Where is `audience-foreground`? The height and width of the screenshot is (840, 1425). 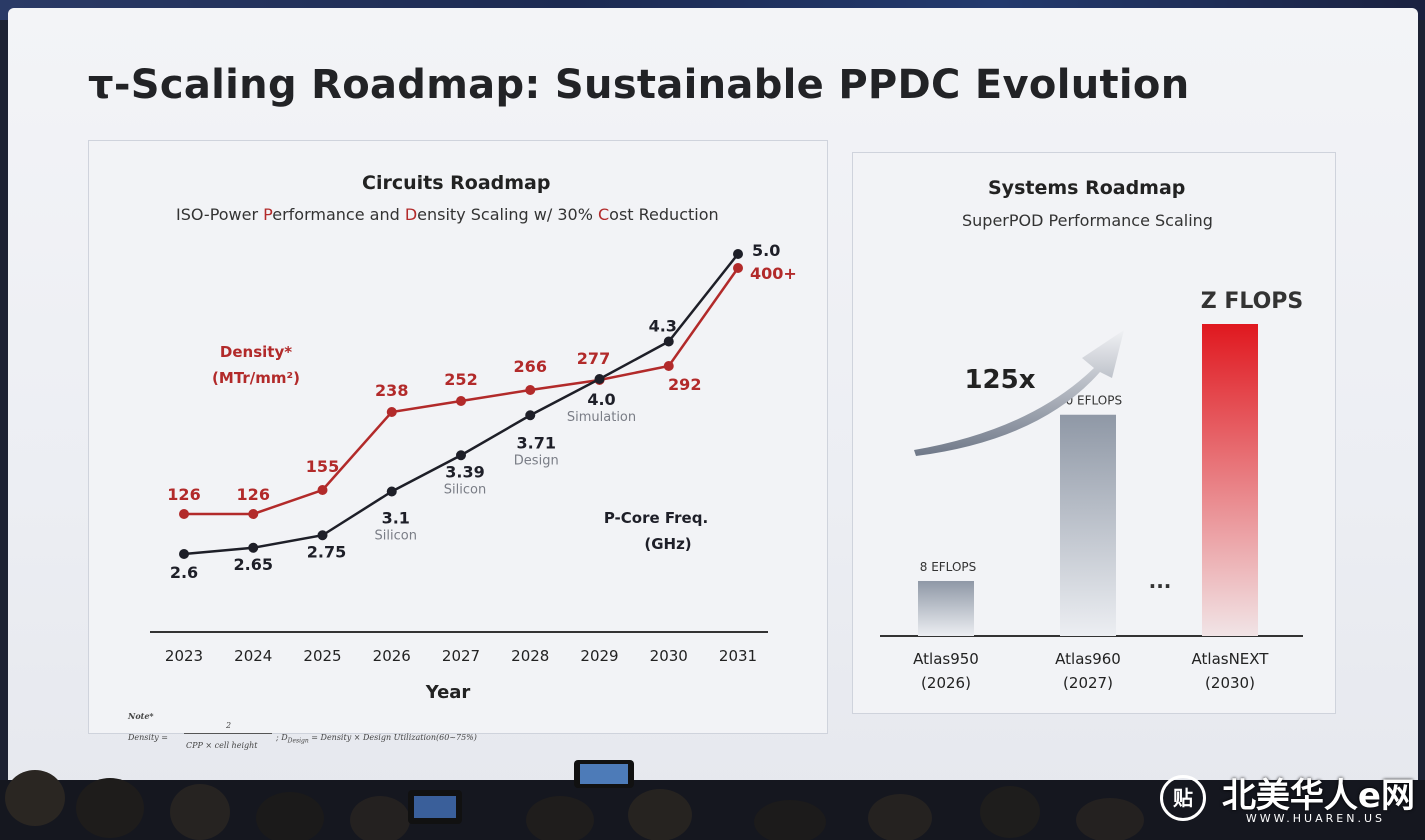
audience-foreground is located at coordinates (712, 800).